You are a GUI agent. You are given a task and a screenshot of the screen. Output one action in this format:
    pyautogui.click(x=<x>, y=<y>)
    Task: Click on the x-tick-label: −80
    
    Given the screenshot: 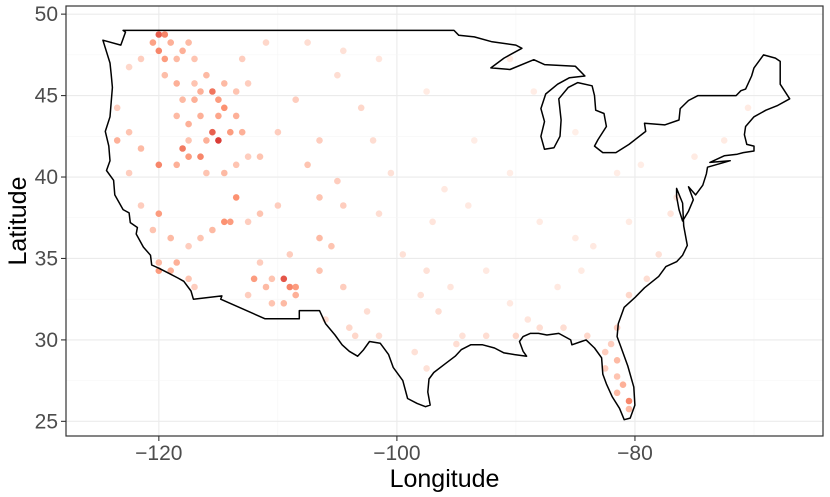 What is the action you would take?
    pyautogui.click(x=635, y=453)
    